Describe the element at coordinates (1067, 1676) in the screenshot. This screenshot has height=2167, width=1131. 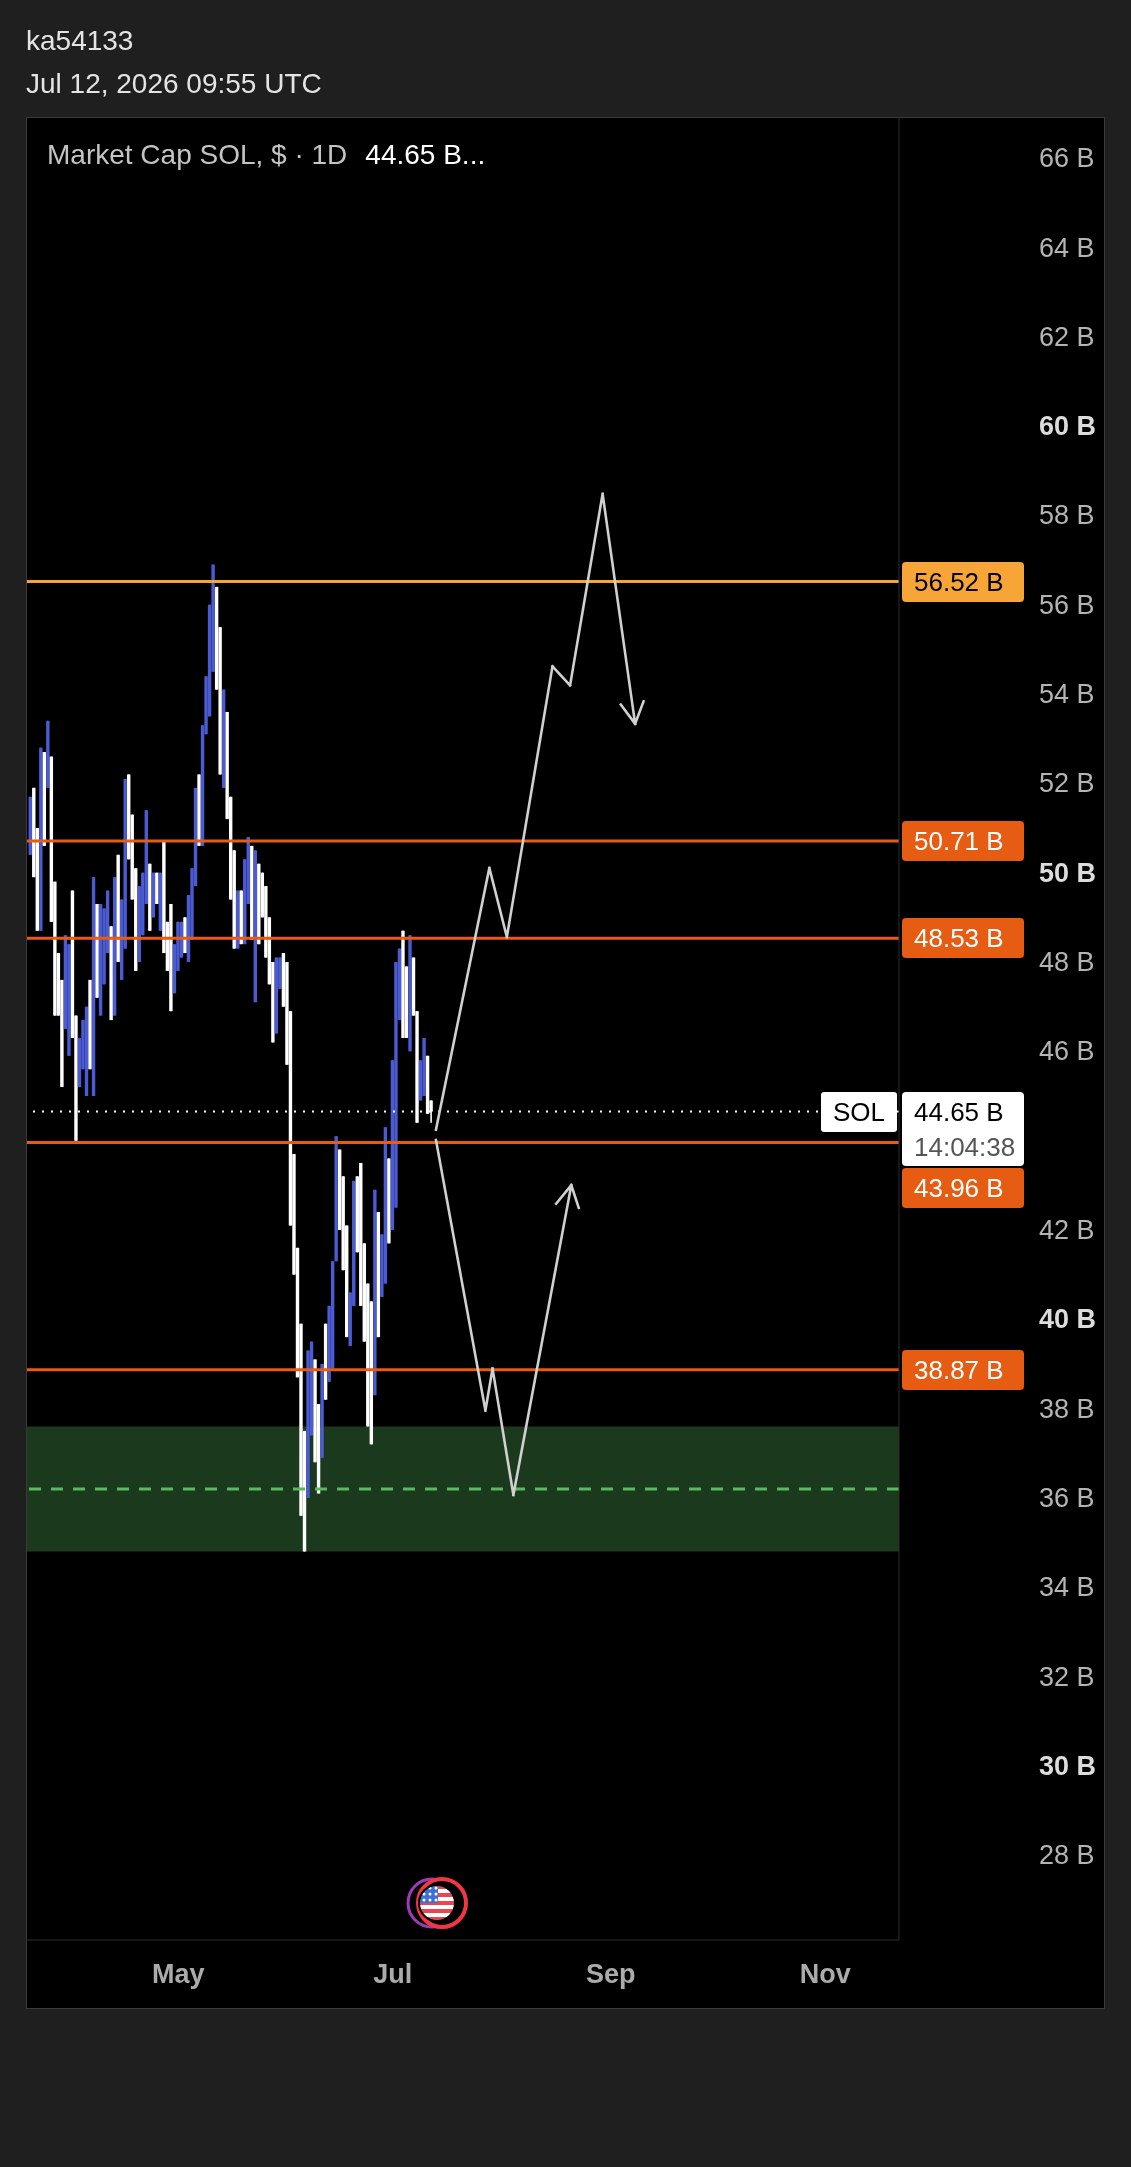
I see `y-tick-label: 32 B` at that location.